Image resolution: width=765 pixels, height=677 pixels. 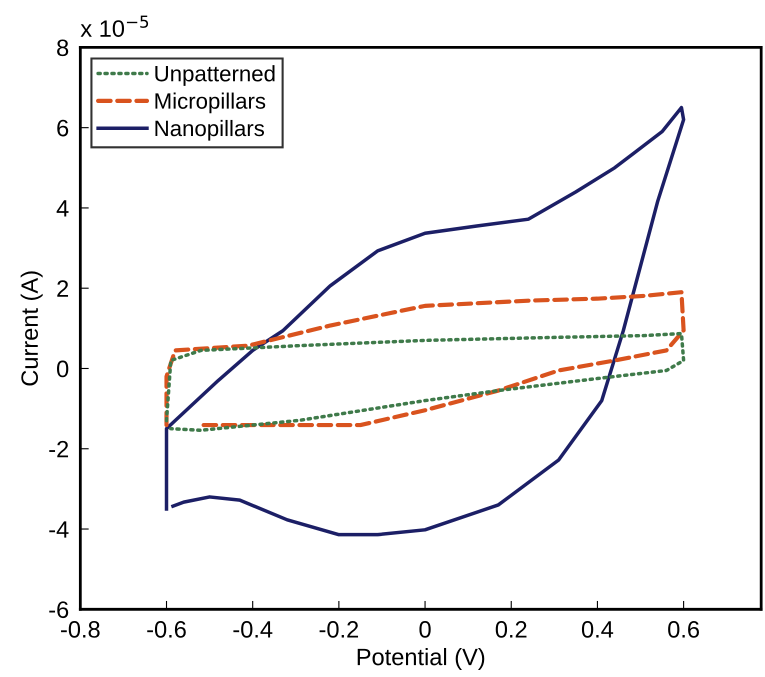 I want to click on y-tick-label: 4, so click(x=62, y=208).